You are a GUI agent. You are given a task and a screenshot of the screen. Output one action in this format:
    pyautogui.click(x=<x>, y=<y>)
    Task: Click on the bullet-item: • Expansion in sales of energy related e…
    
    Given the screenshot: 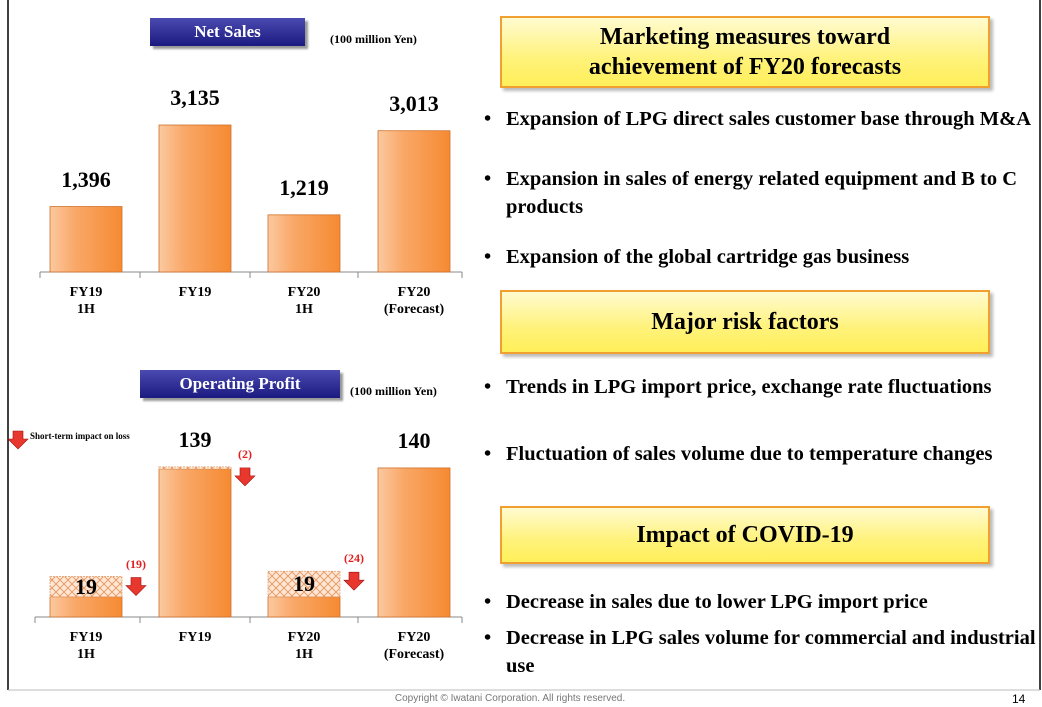 What is the action you would take?
    pyautogui.click(x=762, y=193)
    